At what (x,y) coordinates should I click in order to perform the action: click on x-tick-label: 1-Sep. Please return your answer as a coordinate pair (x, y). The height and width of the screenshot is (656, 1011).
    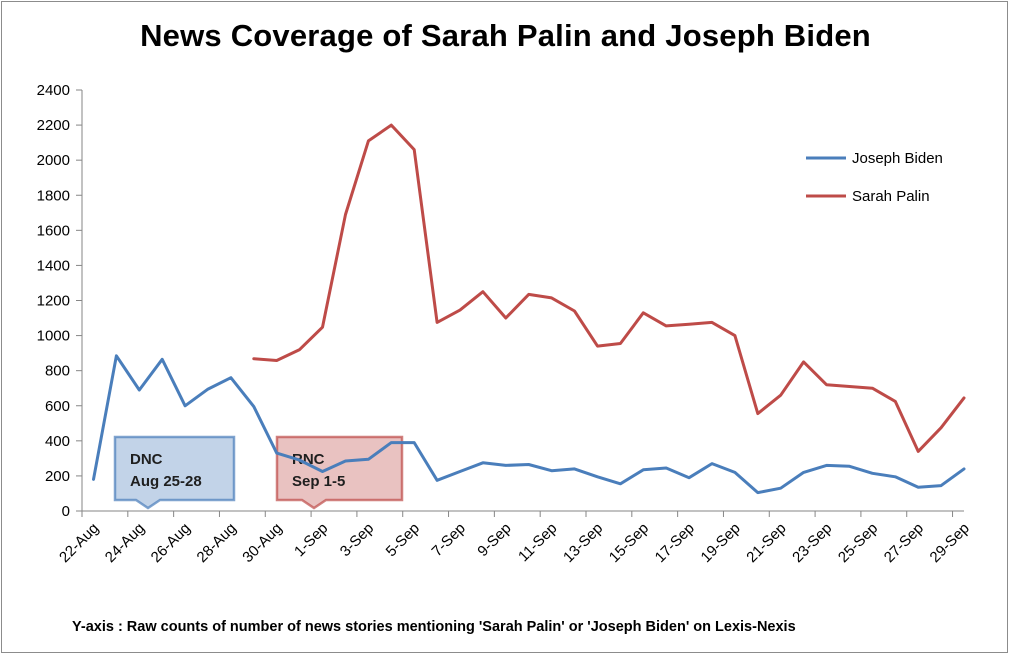
    Looking at the image, I should click on (311, 540).